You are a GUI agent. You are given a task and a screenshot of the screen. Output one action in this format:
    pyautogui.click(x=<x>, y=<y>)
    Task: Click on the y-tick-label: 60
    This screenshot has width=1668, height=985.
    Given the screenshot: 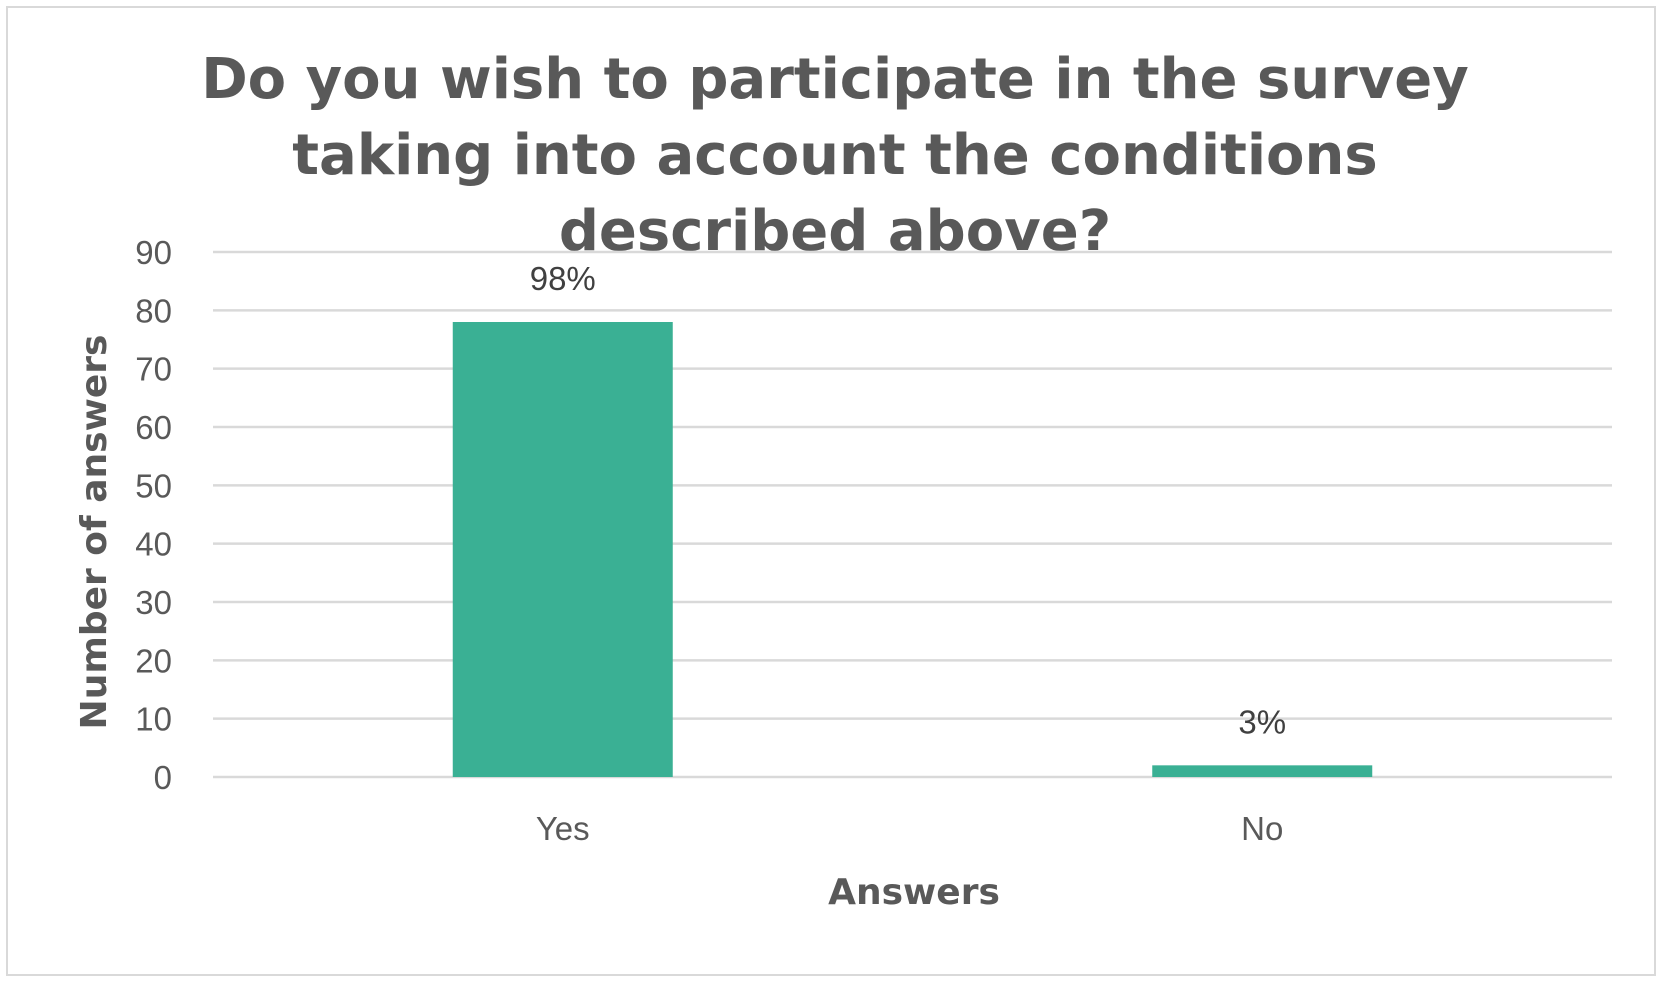 What is the action you would take?
    pyautogui.click(x=153, y=427)
    